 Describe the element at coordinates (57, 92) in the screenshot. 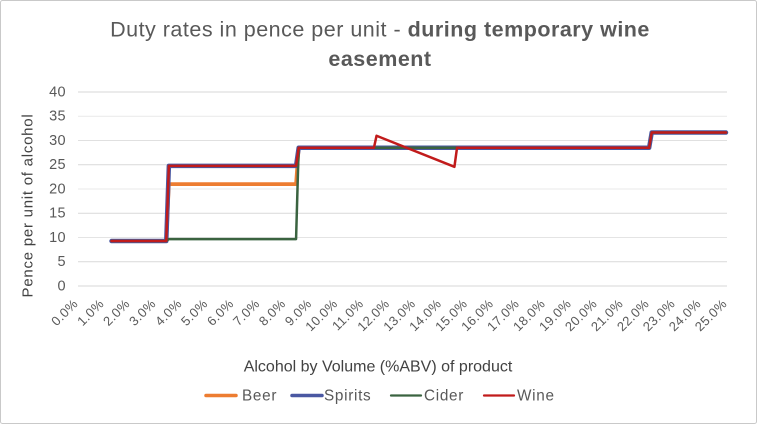

I see `svg-text: 40` at that location.